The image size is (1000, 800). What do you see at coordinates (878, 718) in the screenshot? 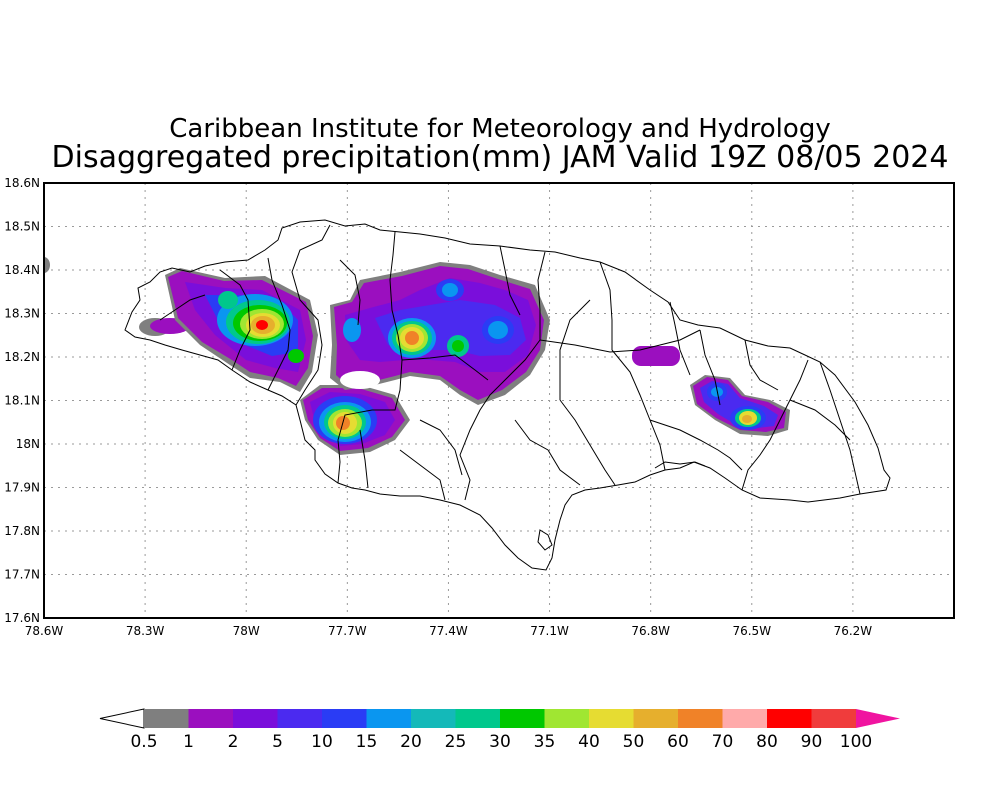
I see `colorbar-high-arrow` at bounding box center [878, 718].